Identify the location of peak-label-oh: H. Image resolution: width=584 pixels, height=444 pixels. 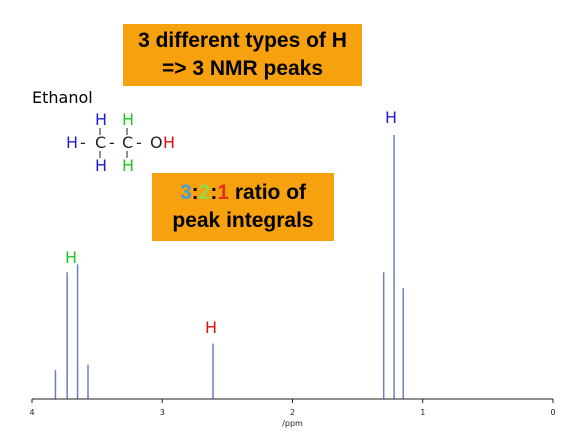
(211, 327).